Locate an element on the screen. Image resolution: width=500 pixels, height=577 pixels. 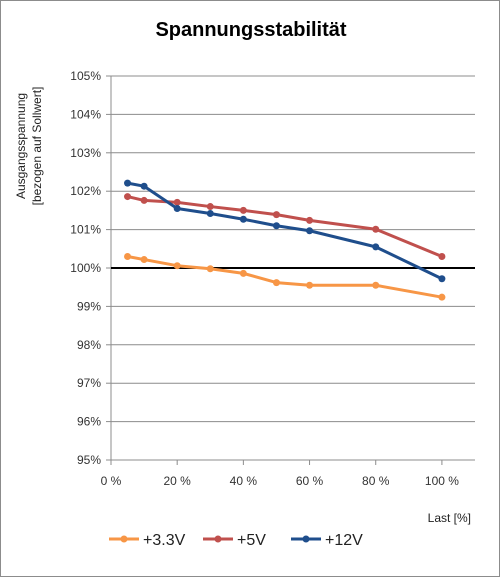
series-12v is located at coordinates (285, 231).